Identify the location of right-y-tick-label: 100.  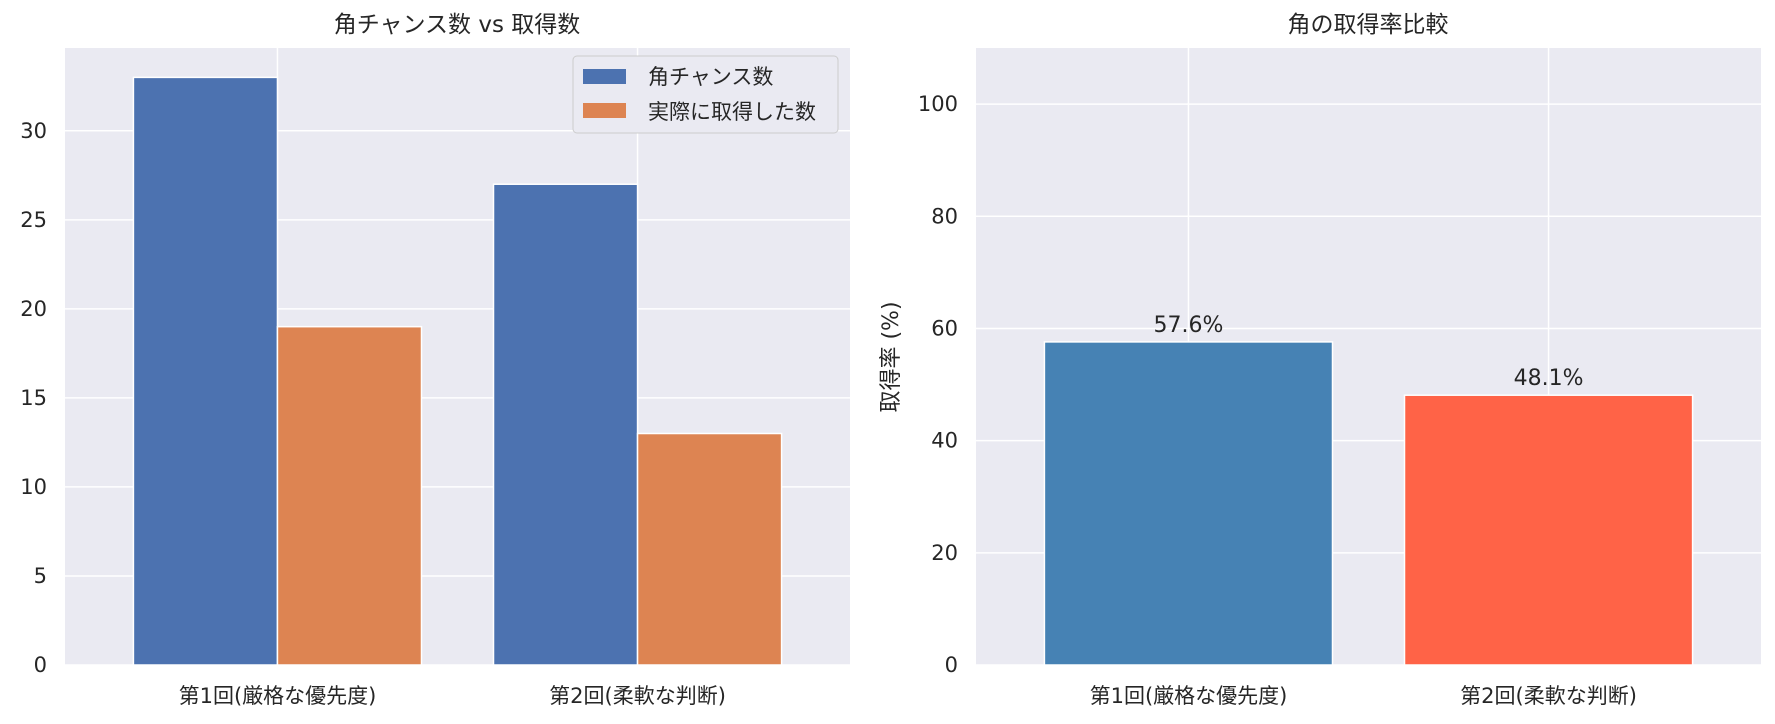
(938, 104).